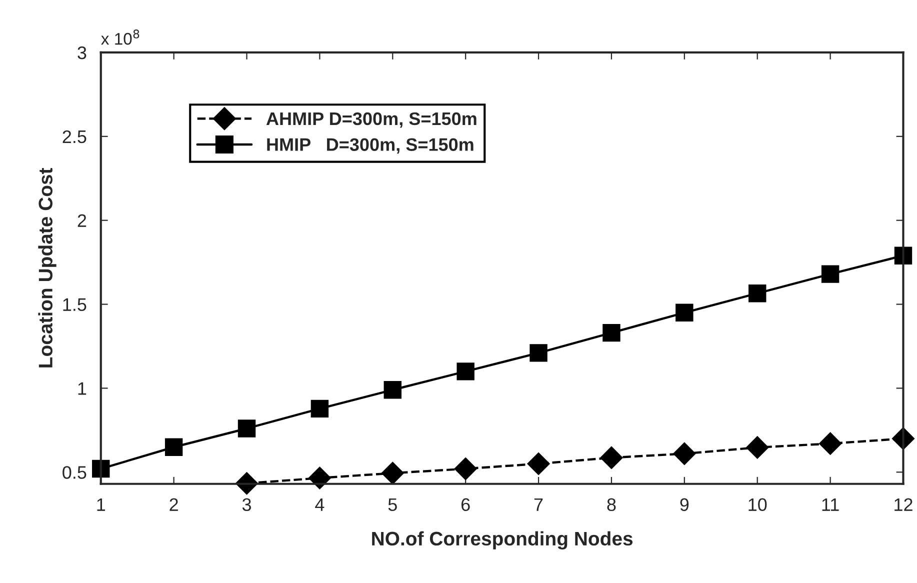  What do you see at coordinates (82, 220) in the screenshot?
I see `y-tick-label: 2` at bounding box center [82, 220].